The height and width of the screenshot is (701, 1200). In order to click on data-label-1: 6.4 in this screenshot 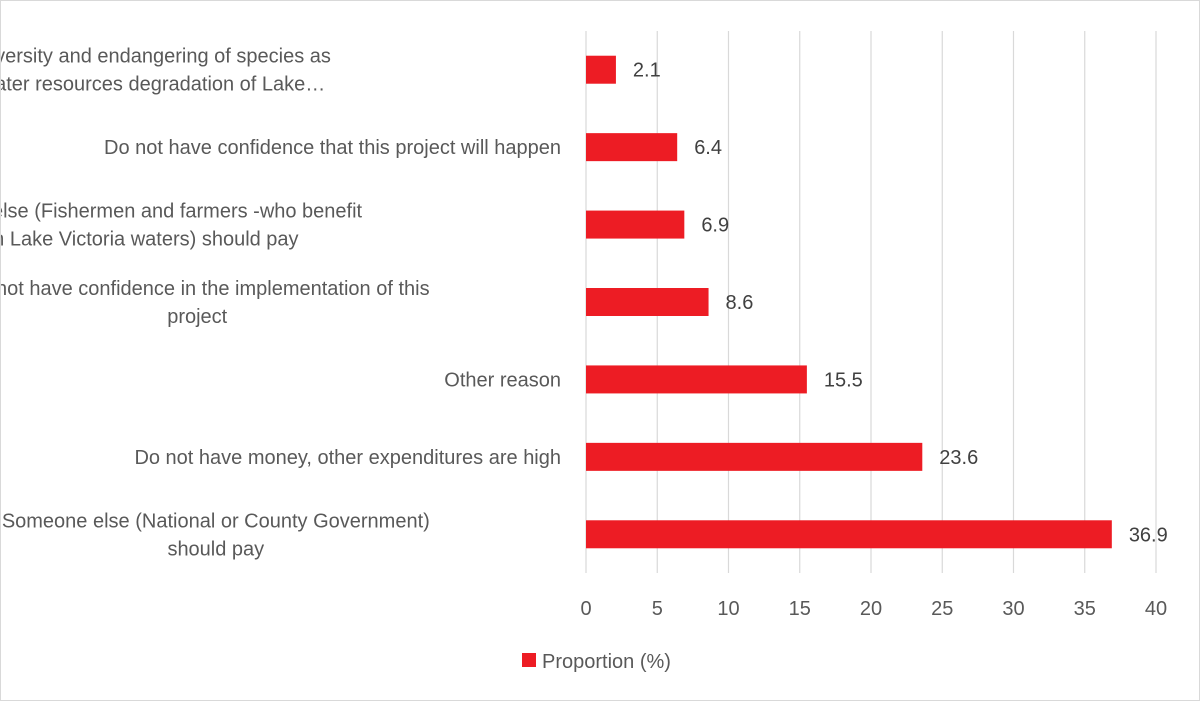, I will do `click(708, 148)`.